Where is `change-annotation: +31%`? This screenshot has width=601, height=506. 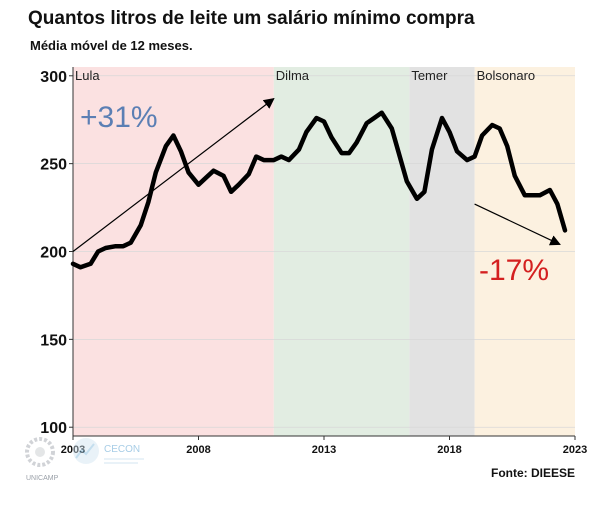 change-annotation: +31% is located at coordinates (119, 117).